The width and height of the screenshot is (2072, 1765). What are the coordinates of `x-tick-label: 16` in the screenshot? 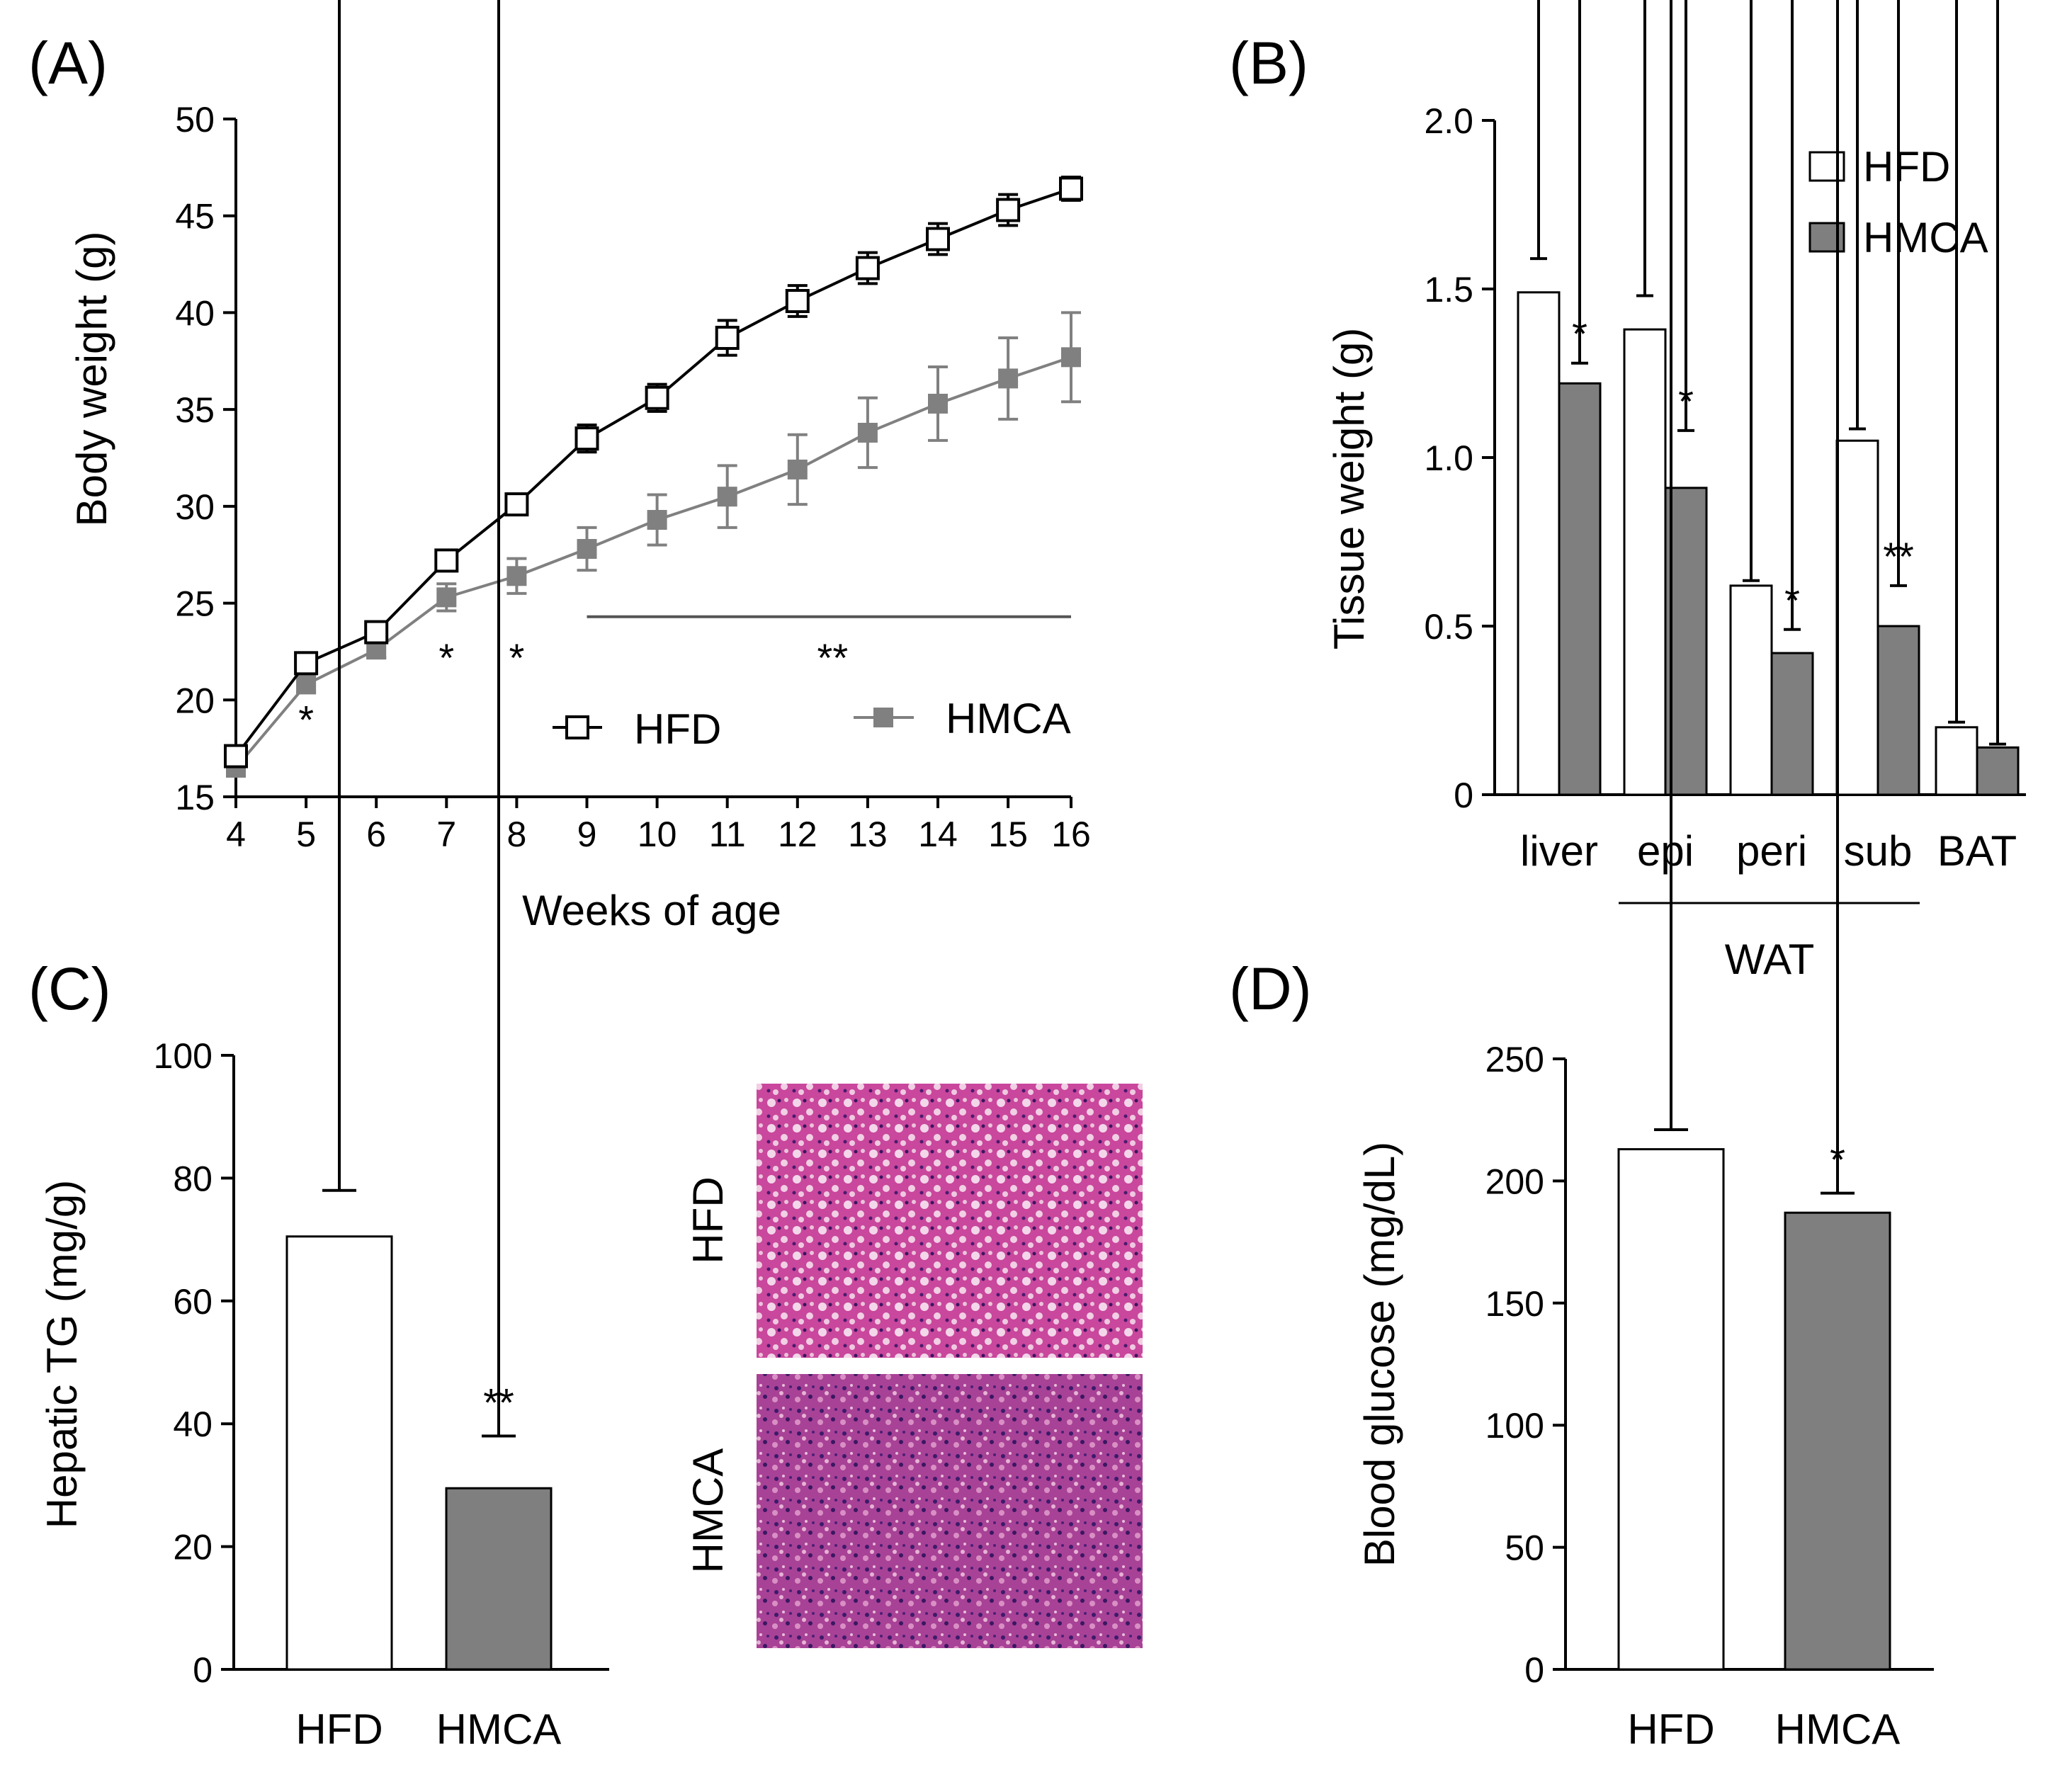 It's located at (1071, 834).